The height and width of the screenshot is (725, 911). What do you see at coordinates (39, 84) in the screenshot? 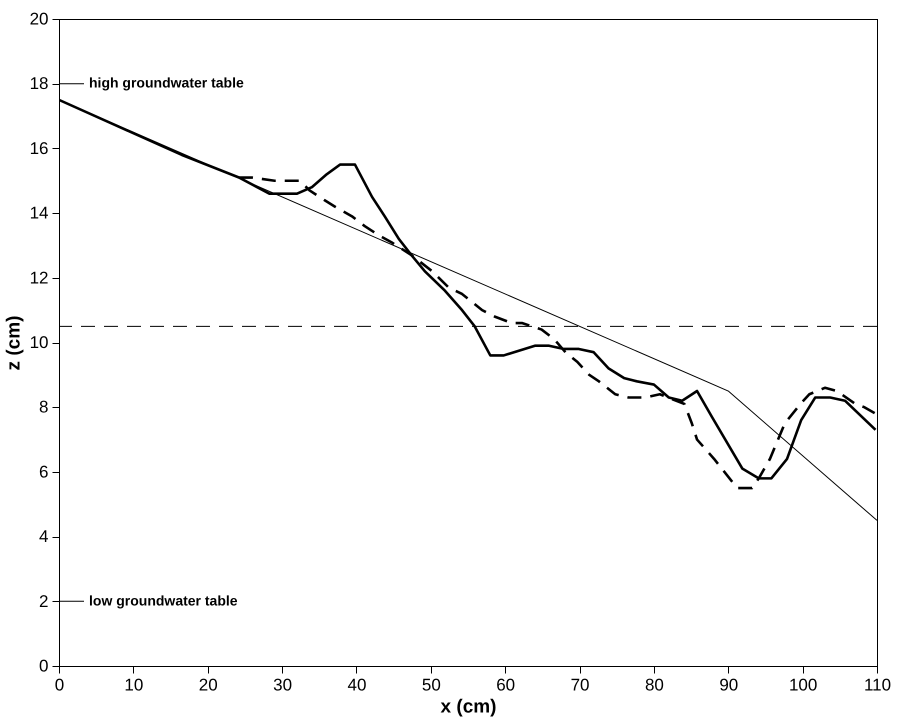
I see `y-tick-label: 18` at bounding box center [39, 84].